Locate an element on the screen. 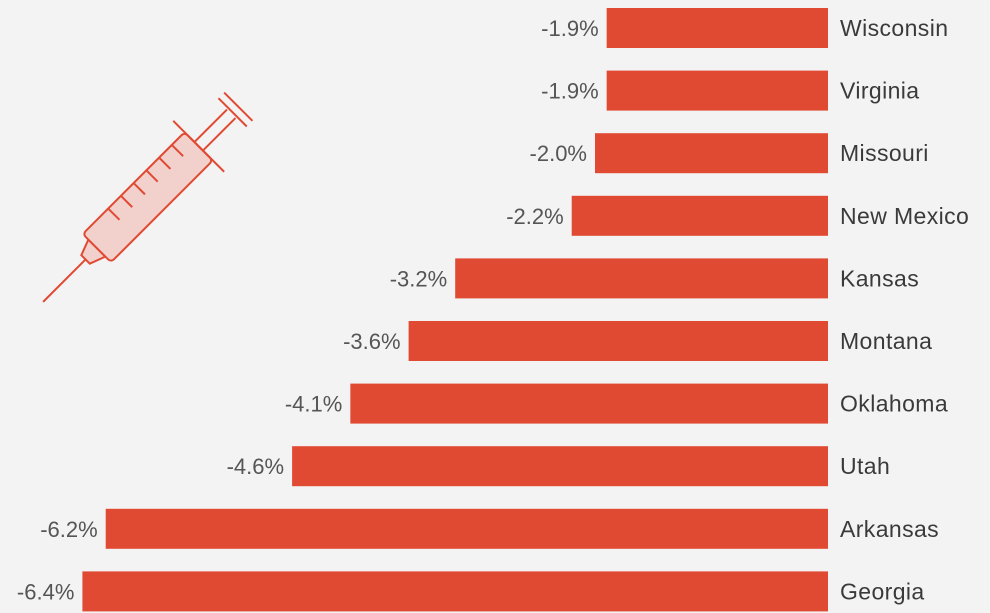 The image size is (990, 613). category-label: Arkansas is located at coordinates (889, 529).